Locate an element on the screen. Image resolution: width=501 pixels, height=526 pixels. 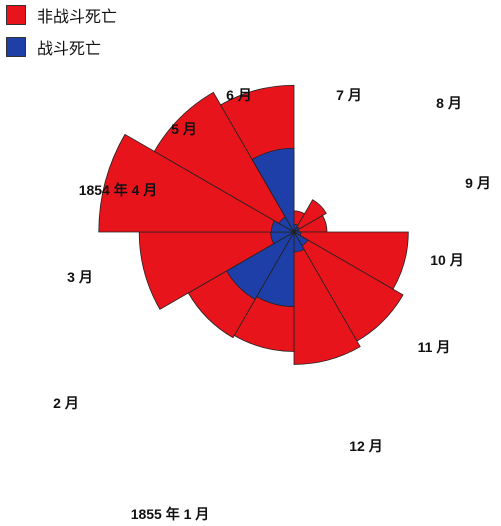
month-label-4: 7 月 is located at coordinates (349, 95).